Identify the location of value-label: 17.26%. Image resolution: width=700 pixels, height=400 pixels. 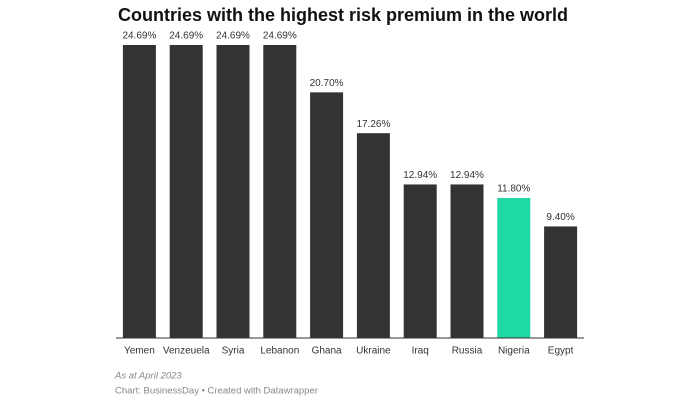
(373, 124).